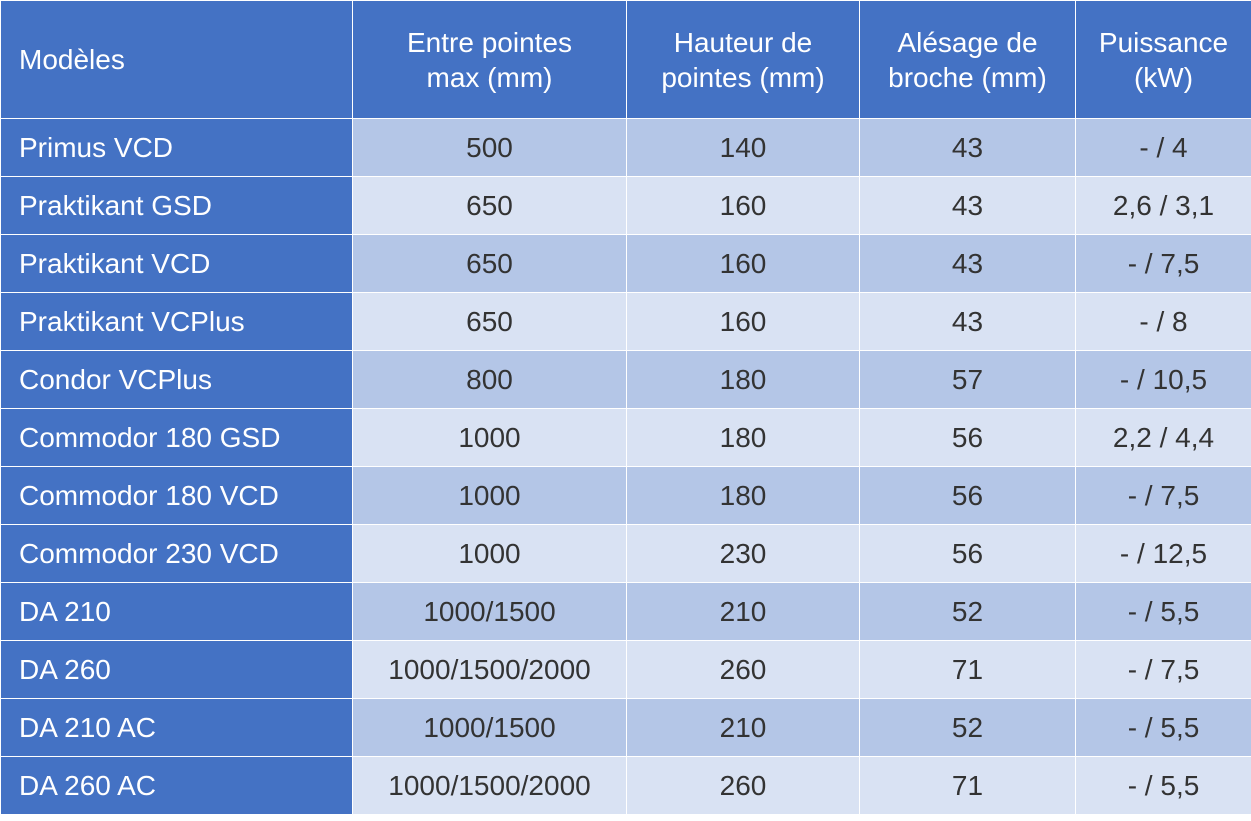 This screenshot has width=1251, height=821. What do you see at coordinates (176, 379) in the screenshot?
I see `model-cell: Condor VCPlus` at bounding box center [176, 379].